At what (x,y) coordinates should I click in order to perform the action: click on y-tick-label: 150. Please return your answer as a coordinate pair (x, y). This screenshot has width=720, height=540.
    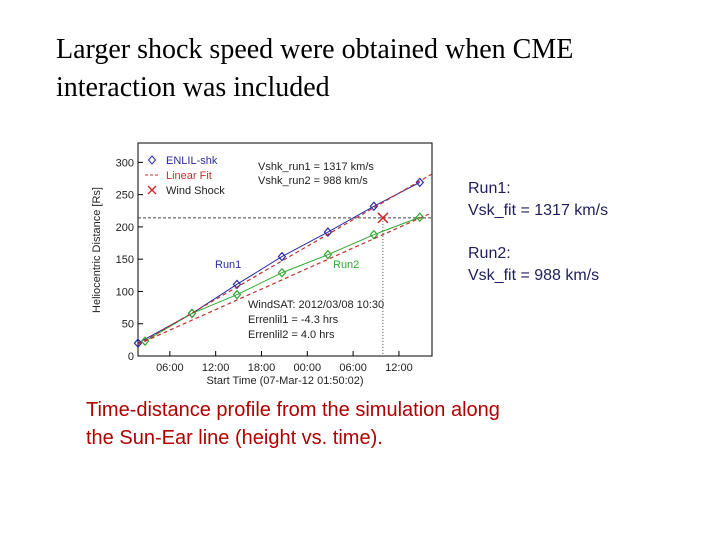
    Looking at the image, I should click on (125, 260).